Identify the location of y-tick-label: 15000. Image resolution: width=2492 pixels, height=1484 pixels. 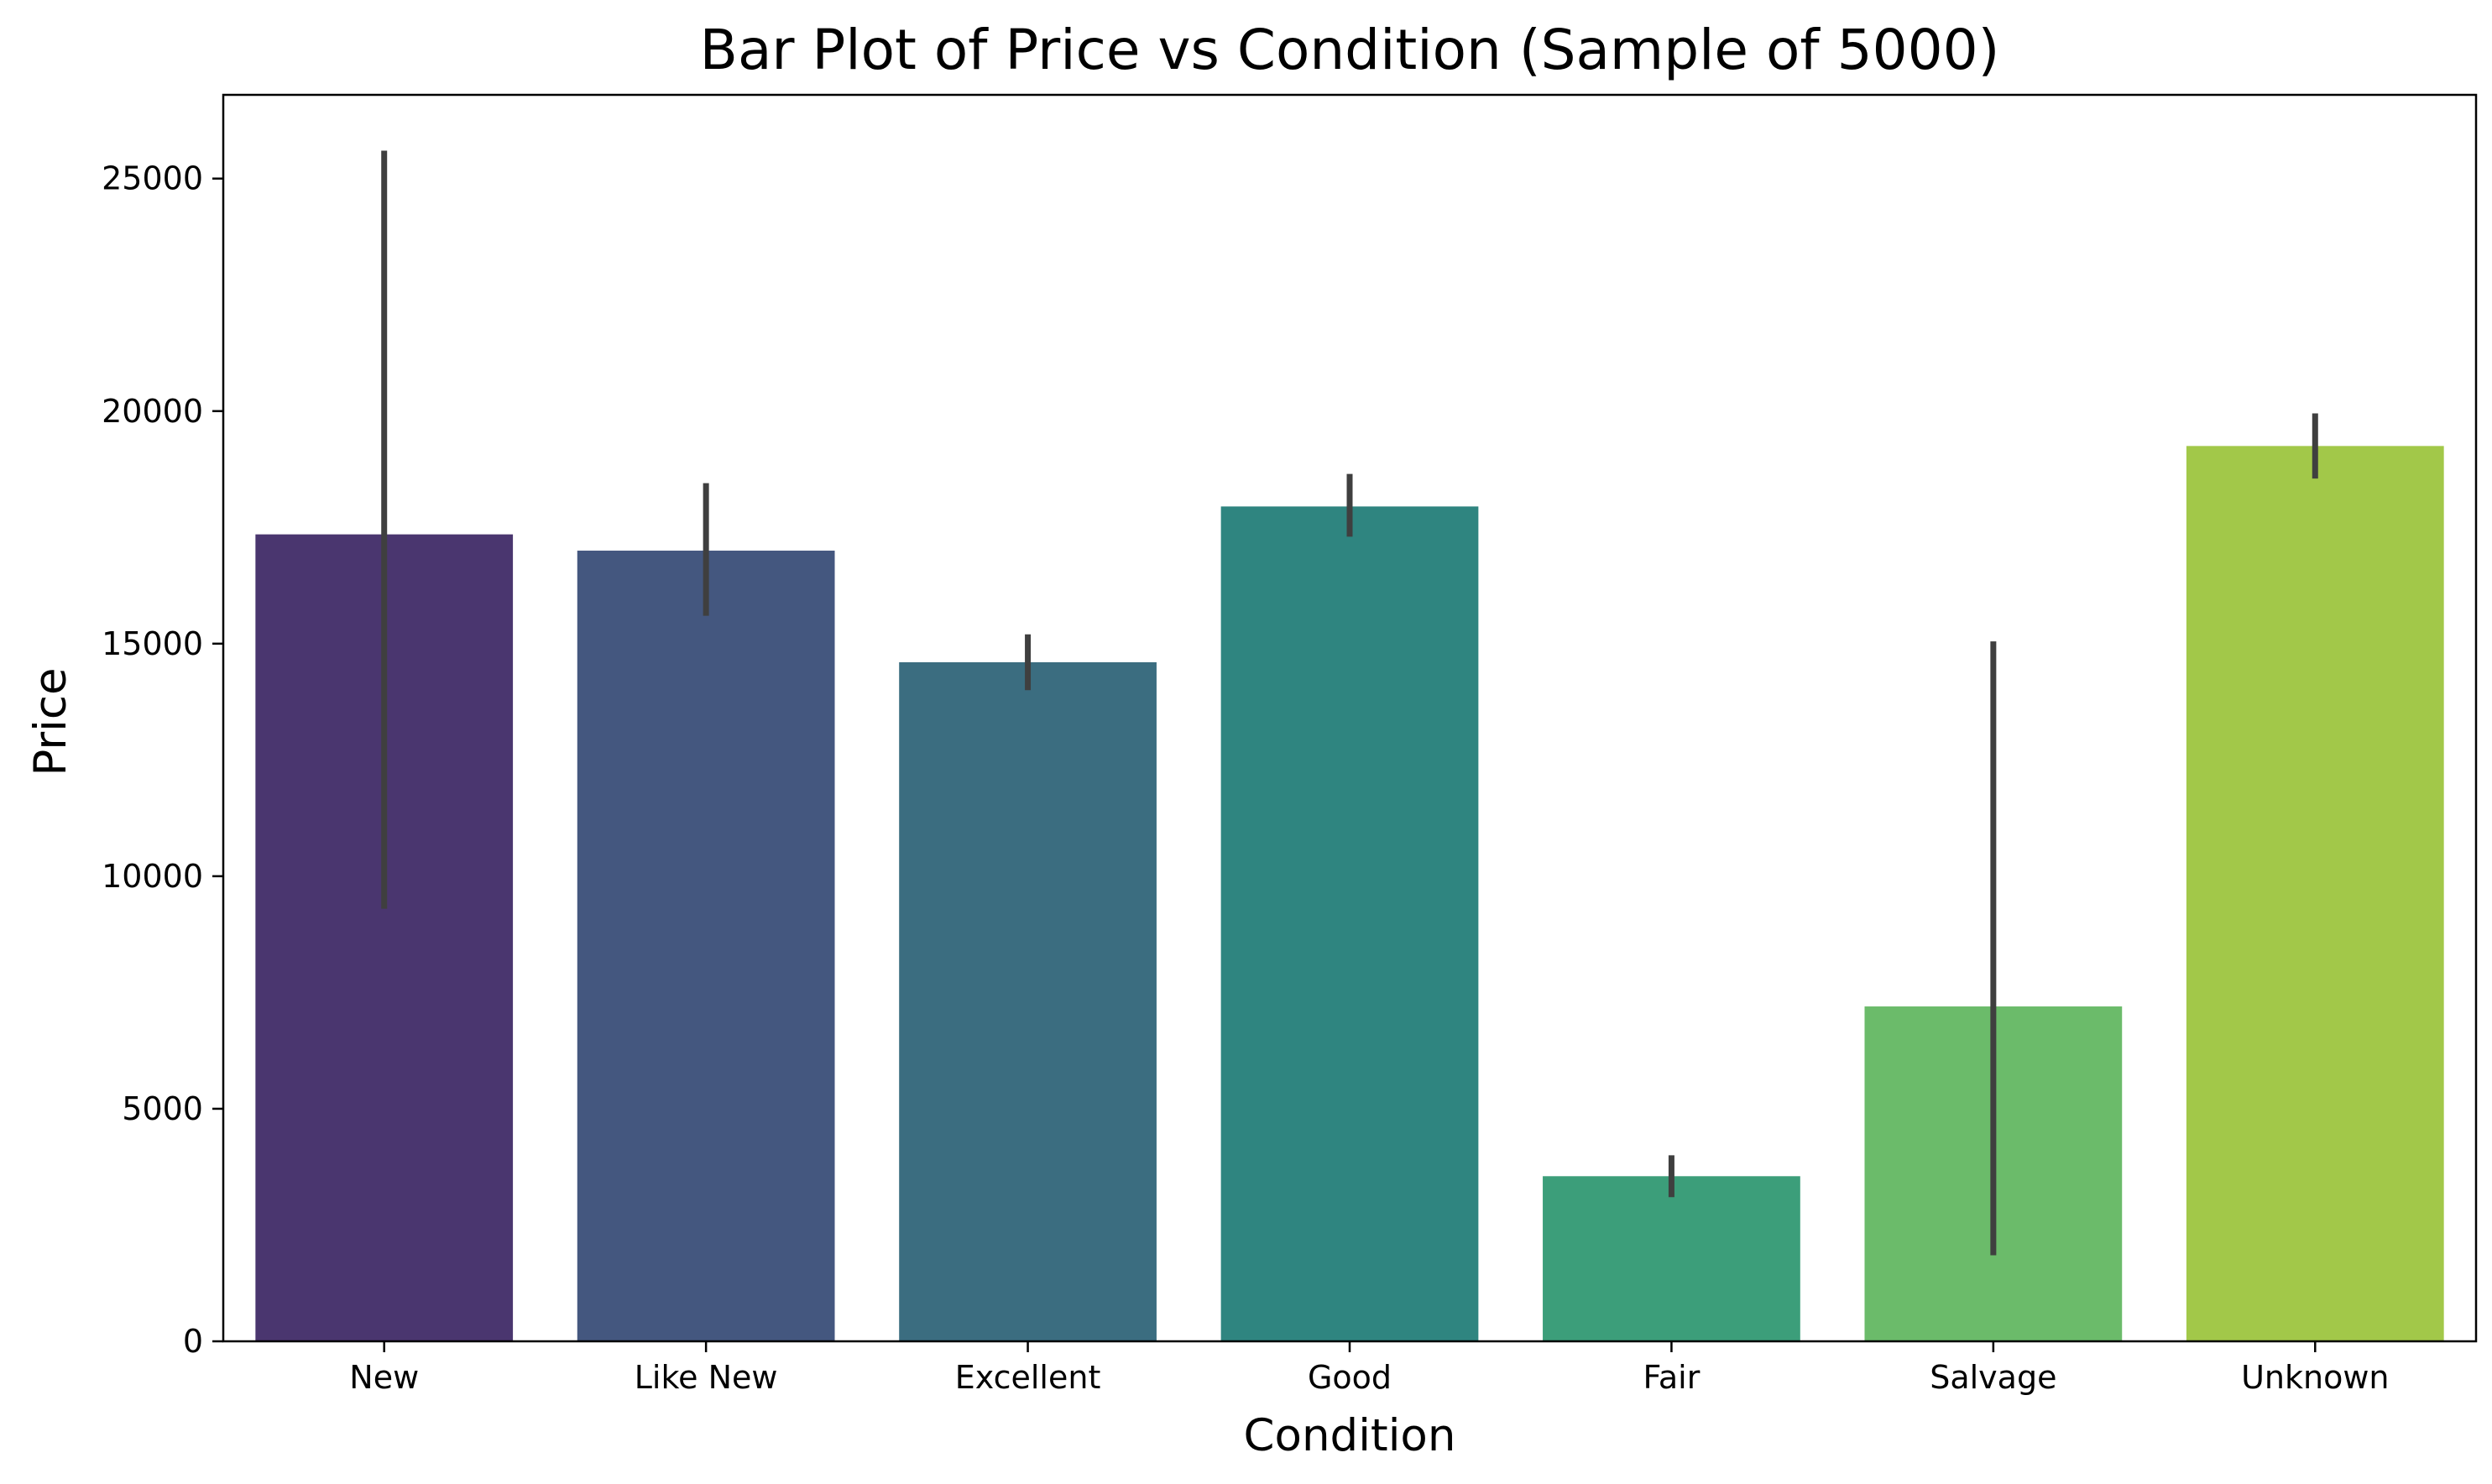
(152, 643).